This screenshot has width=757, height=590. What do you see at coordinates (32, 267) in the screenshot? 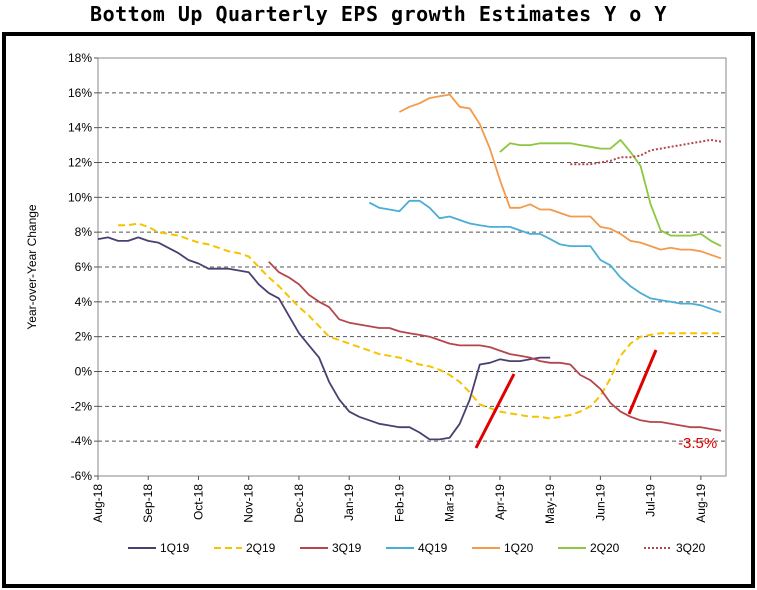
I see `y-axis-label: Year-over-Year Change` at bounding box center [32, 267].